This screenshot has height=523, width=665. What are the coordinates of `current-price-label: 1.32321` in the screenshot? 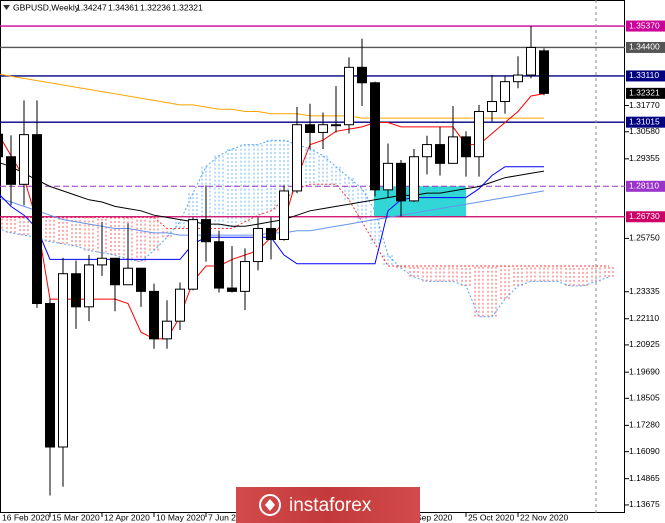 It's located at (644, 93).